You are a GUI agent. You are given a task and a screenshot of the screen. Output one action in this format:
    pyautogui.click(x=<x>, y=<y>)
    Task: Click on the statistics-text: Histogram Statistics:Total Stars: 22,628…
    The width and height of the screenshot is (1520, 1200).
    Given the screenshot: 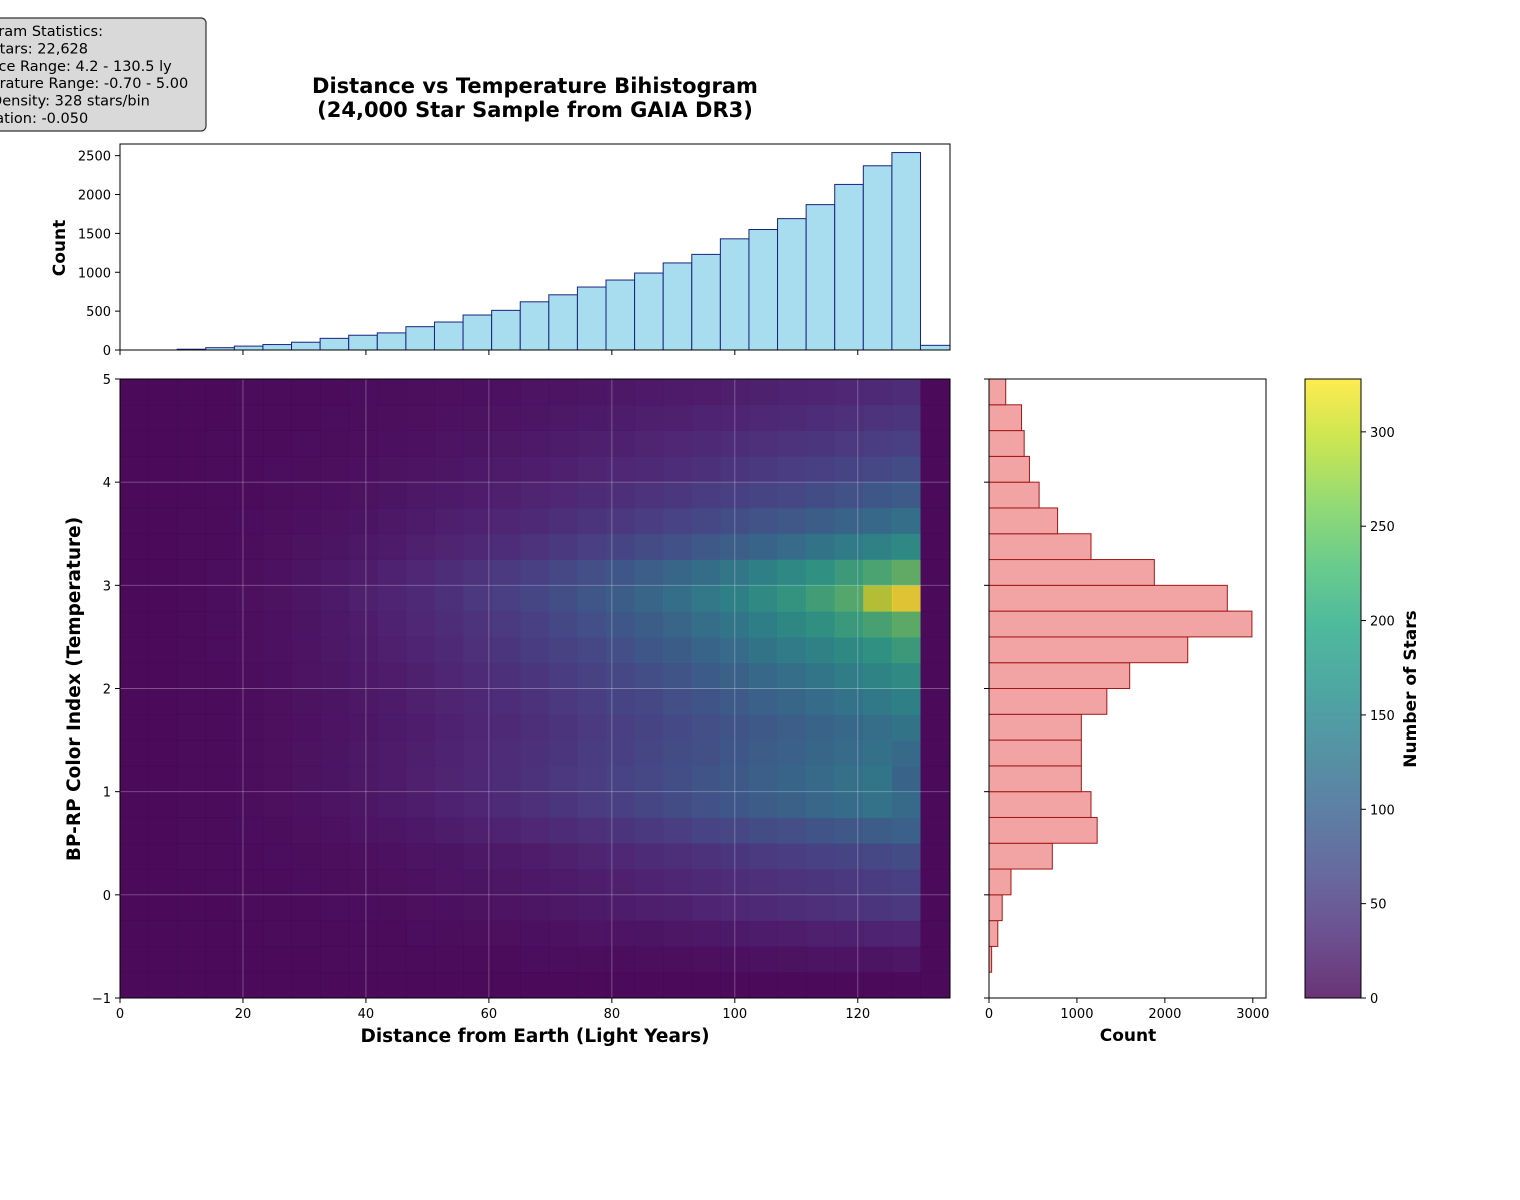 What is the action you would take?
    pyautogui.click(x=94, y=75)
    